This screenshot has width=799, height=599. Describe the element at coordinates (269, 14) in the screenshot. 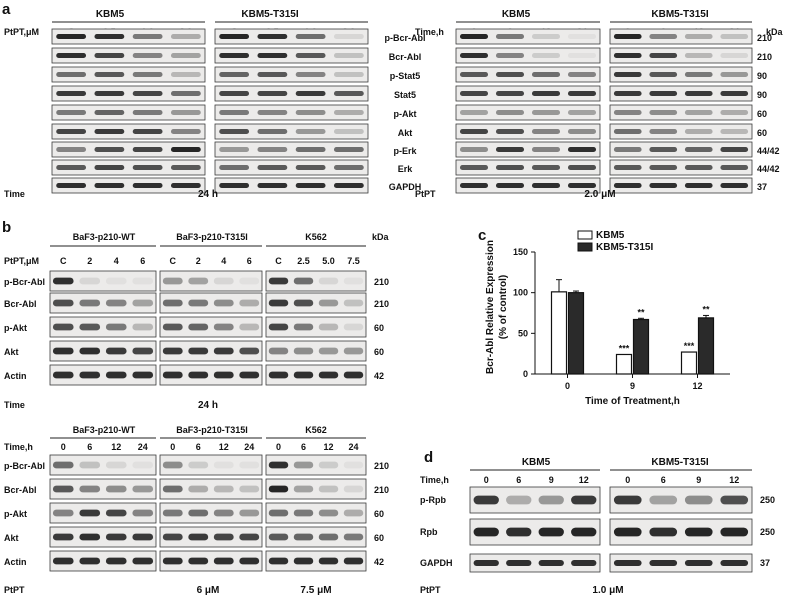

I see `a-left-group-2: KBM5-T315I` at that location.